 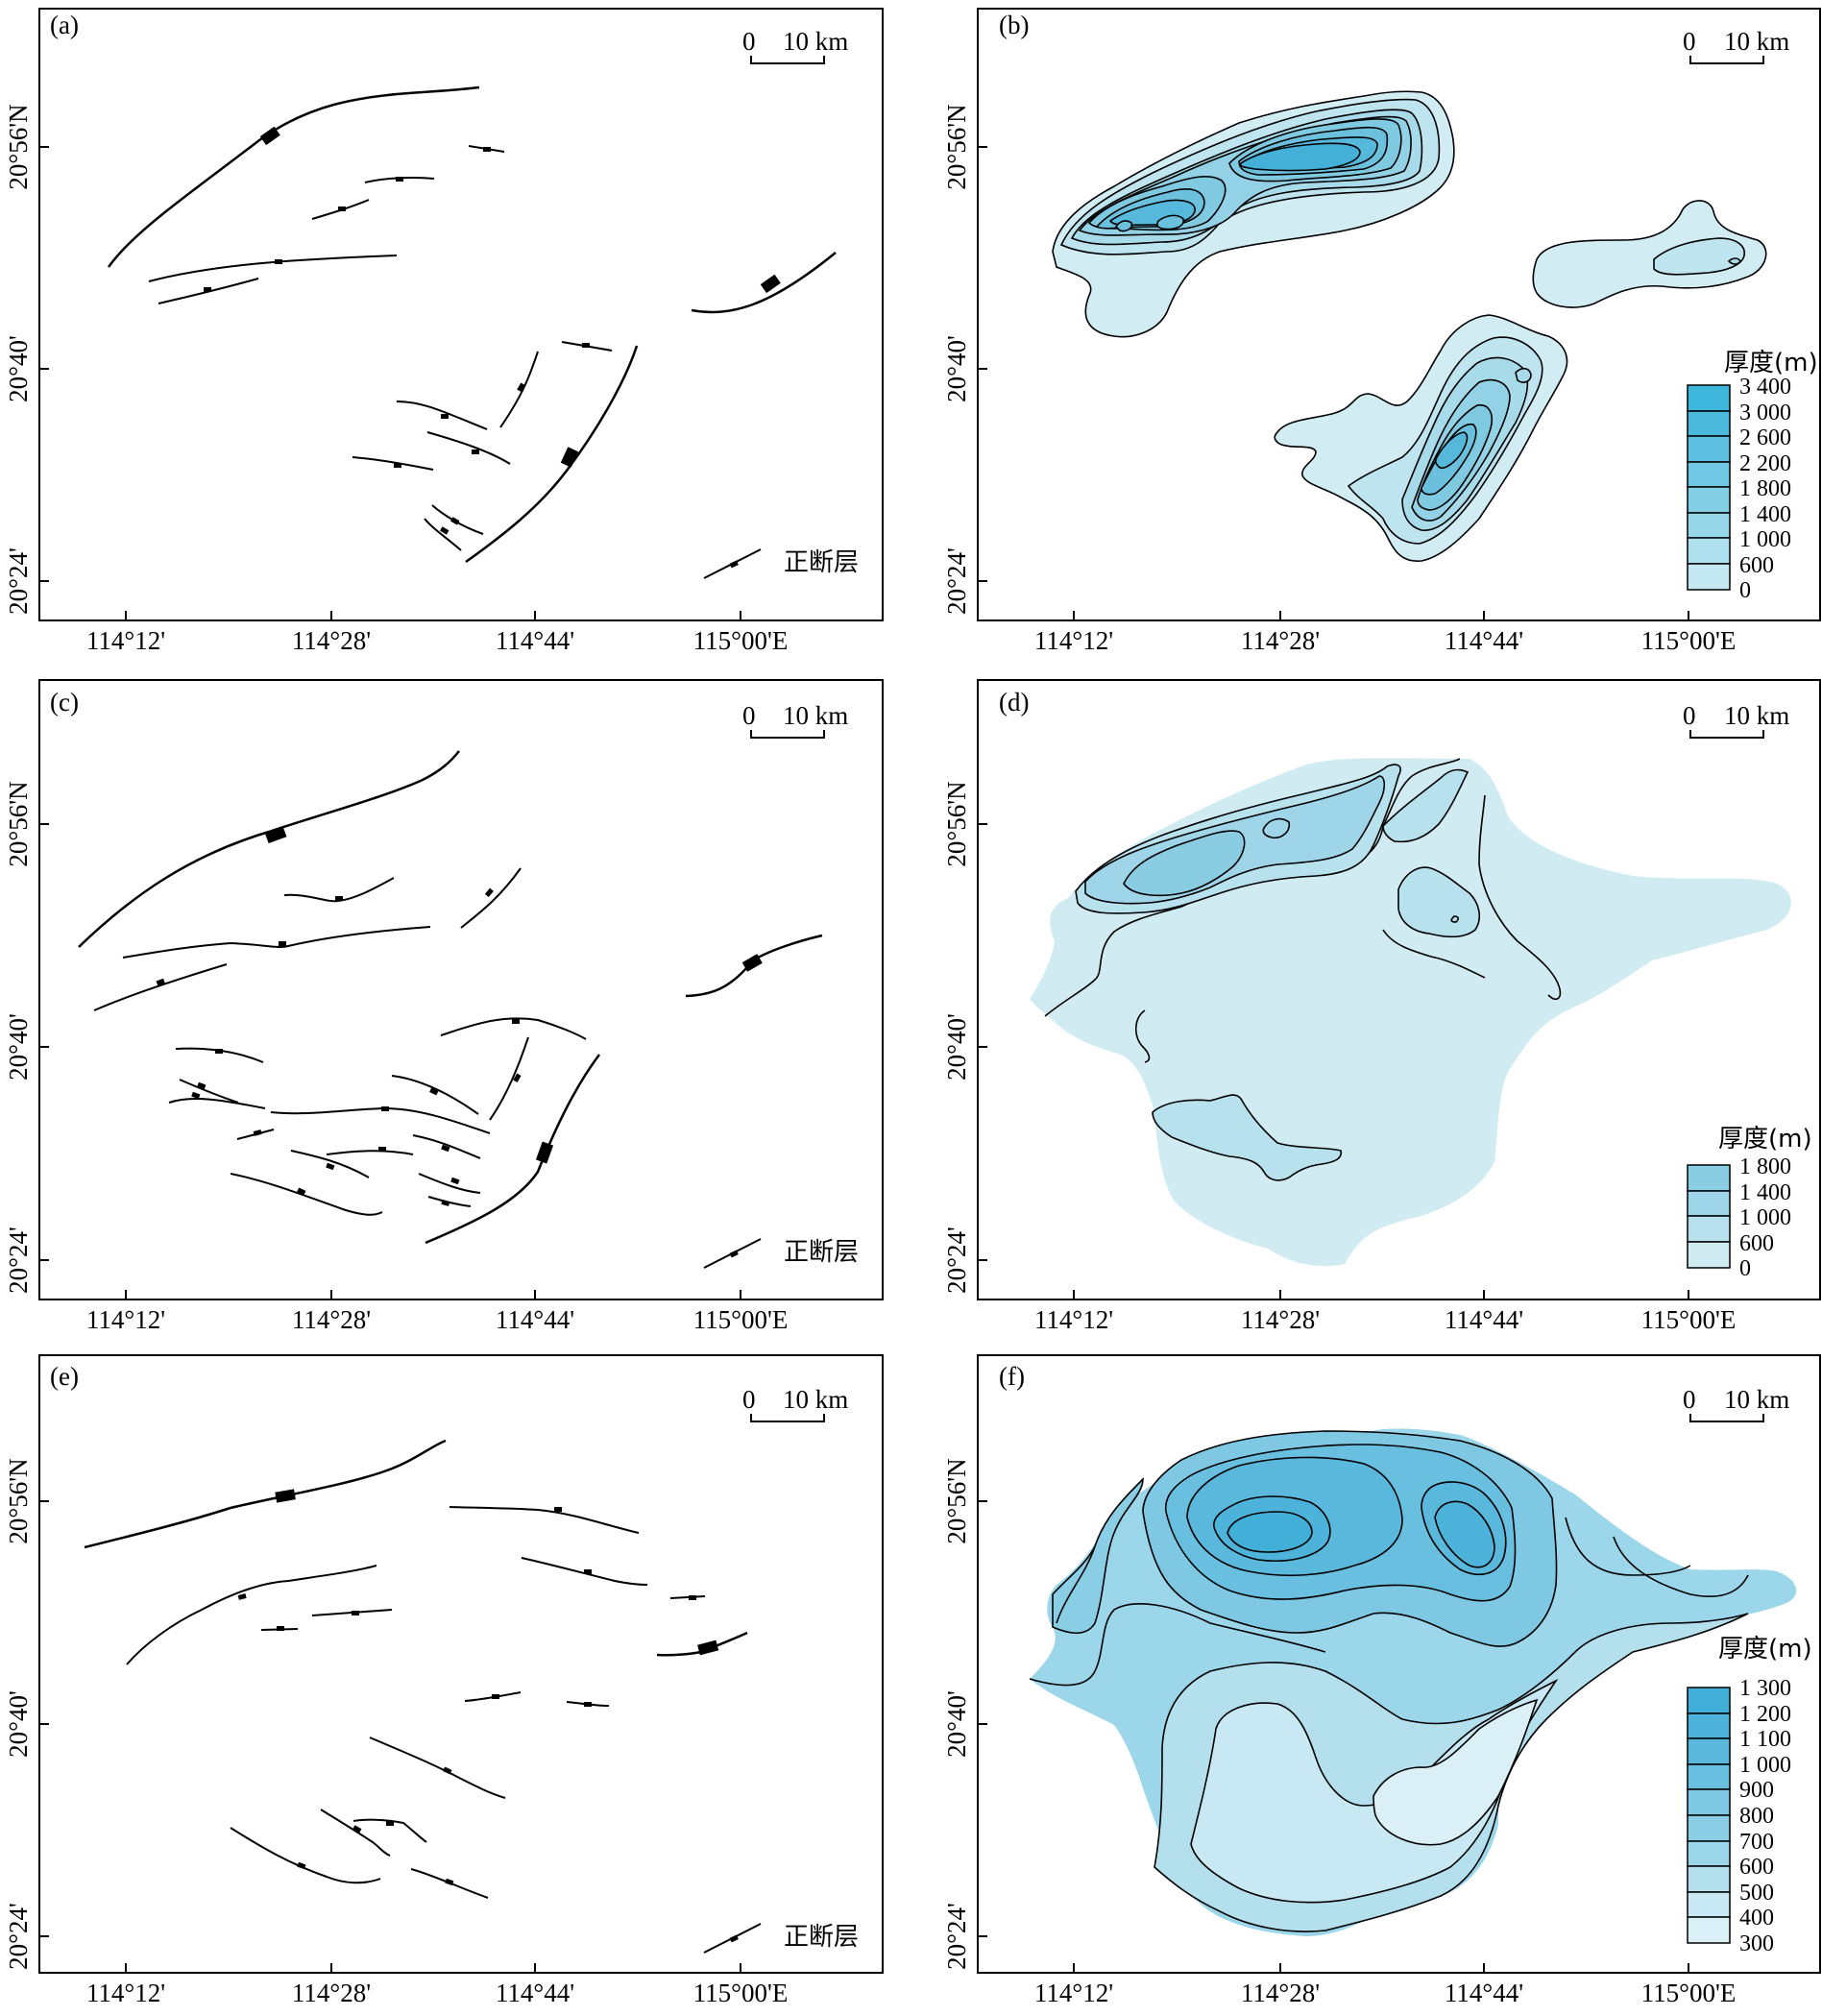 I want to click on legend-value: 300, so click(x=1756, y=1944).